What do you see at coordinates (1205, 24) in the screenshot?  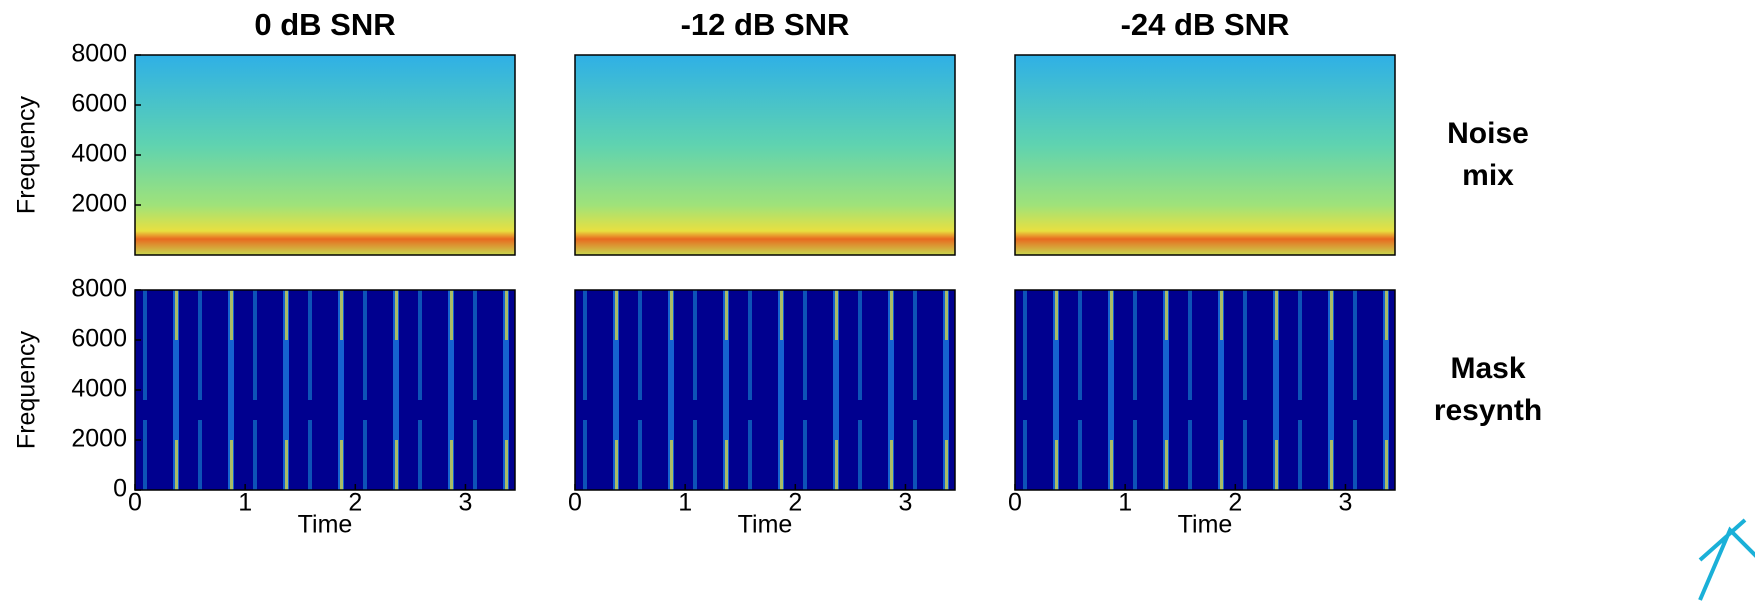 I see `panel-title: -24 dB SNR` at bounding box center [1205, 24].